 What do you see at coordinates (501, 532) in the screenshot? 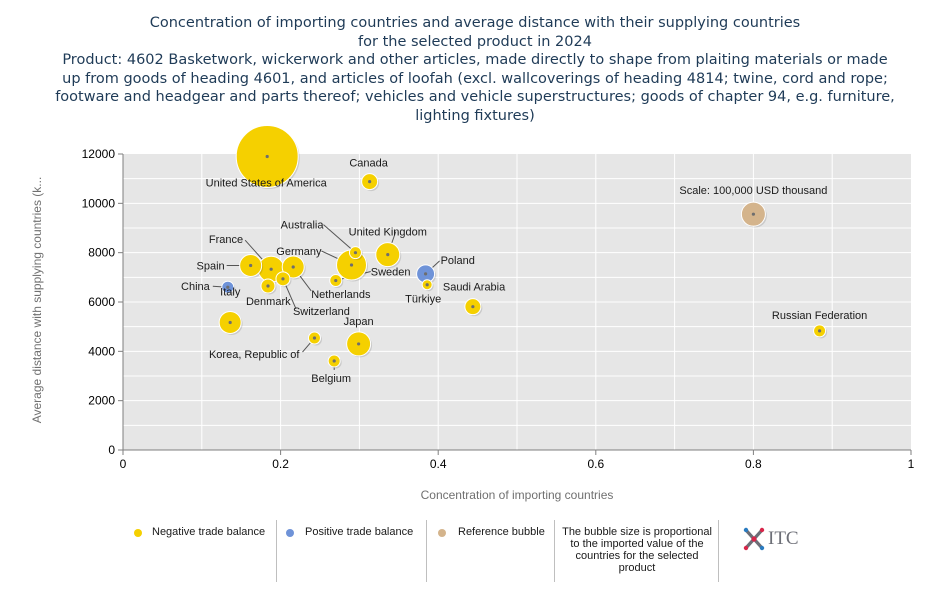
I see `legend-label: Reference bubble` at bounding box center [501, 532].